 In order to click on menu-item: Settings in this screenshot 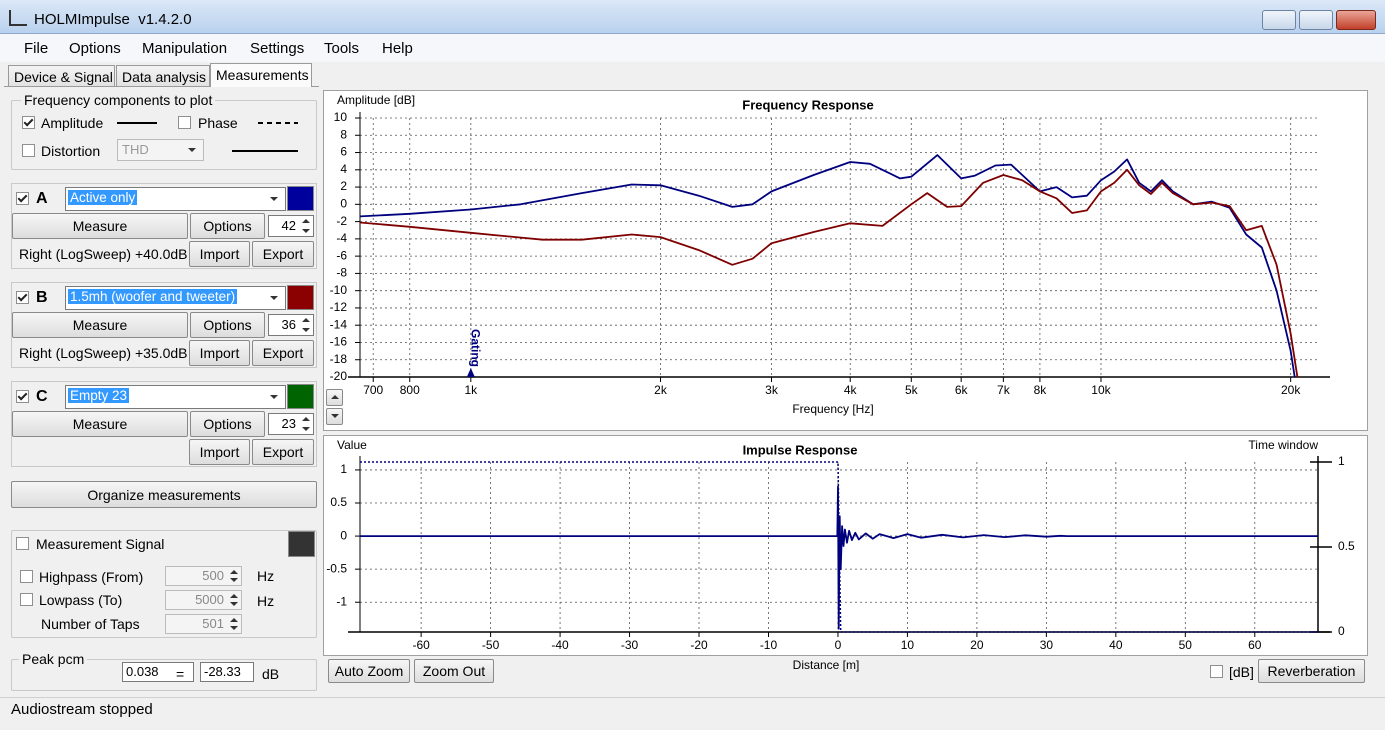, I will do `click(277, 48)`.